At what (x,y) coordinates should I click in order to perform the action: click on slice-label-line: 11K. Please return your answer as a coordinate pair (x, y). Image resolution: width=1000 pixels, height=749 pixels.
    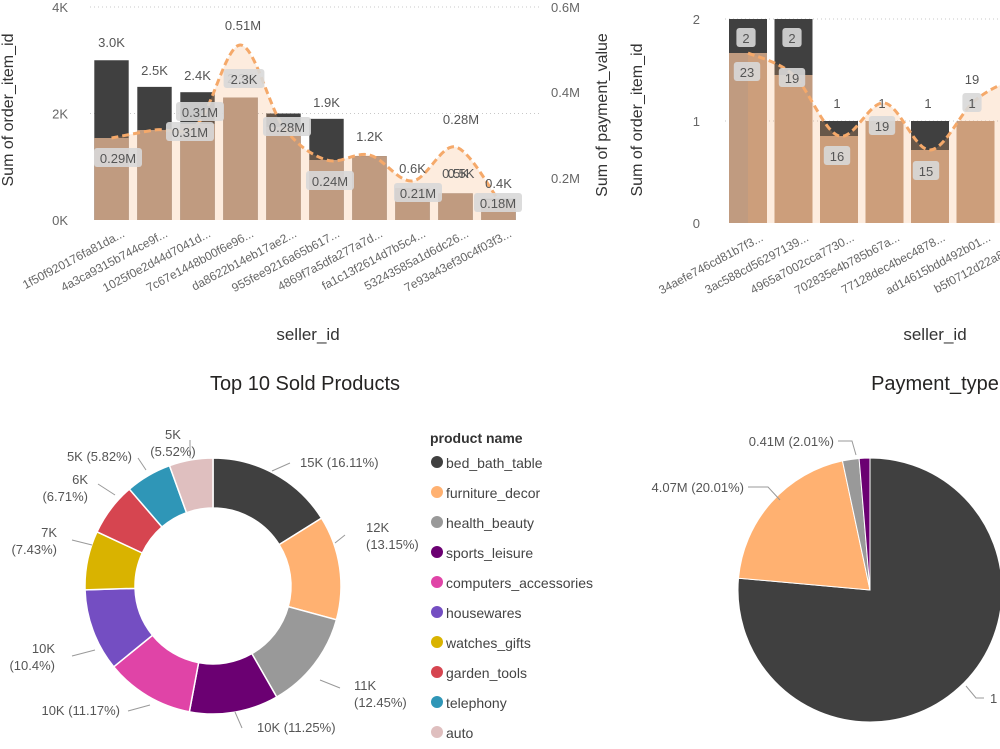
    Looking at the image, I should click on (365, 685).